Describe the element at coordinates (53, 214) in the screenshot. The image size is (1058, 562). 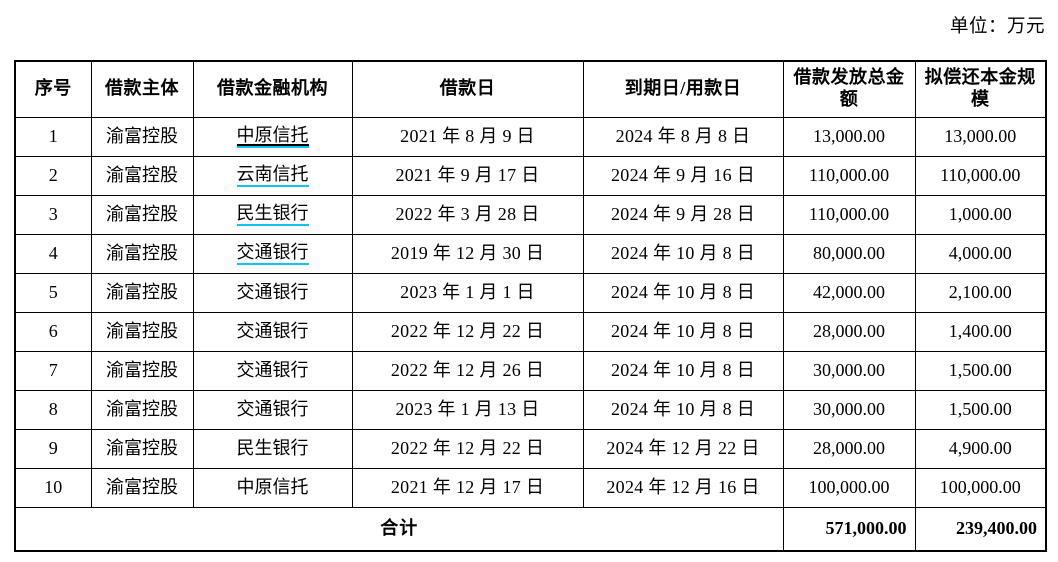
I see `cell-seq: 3` at that location.